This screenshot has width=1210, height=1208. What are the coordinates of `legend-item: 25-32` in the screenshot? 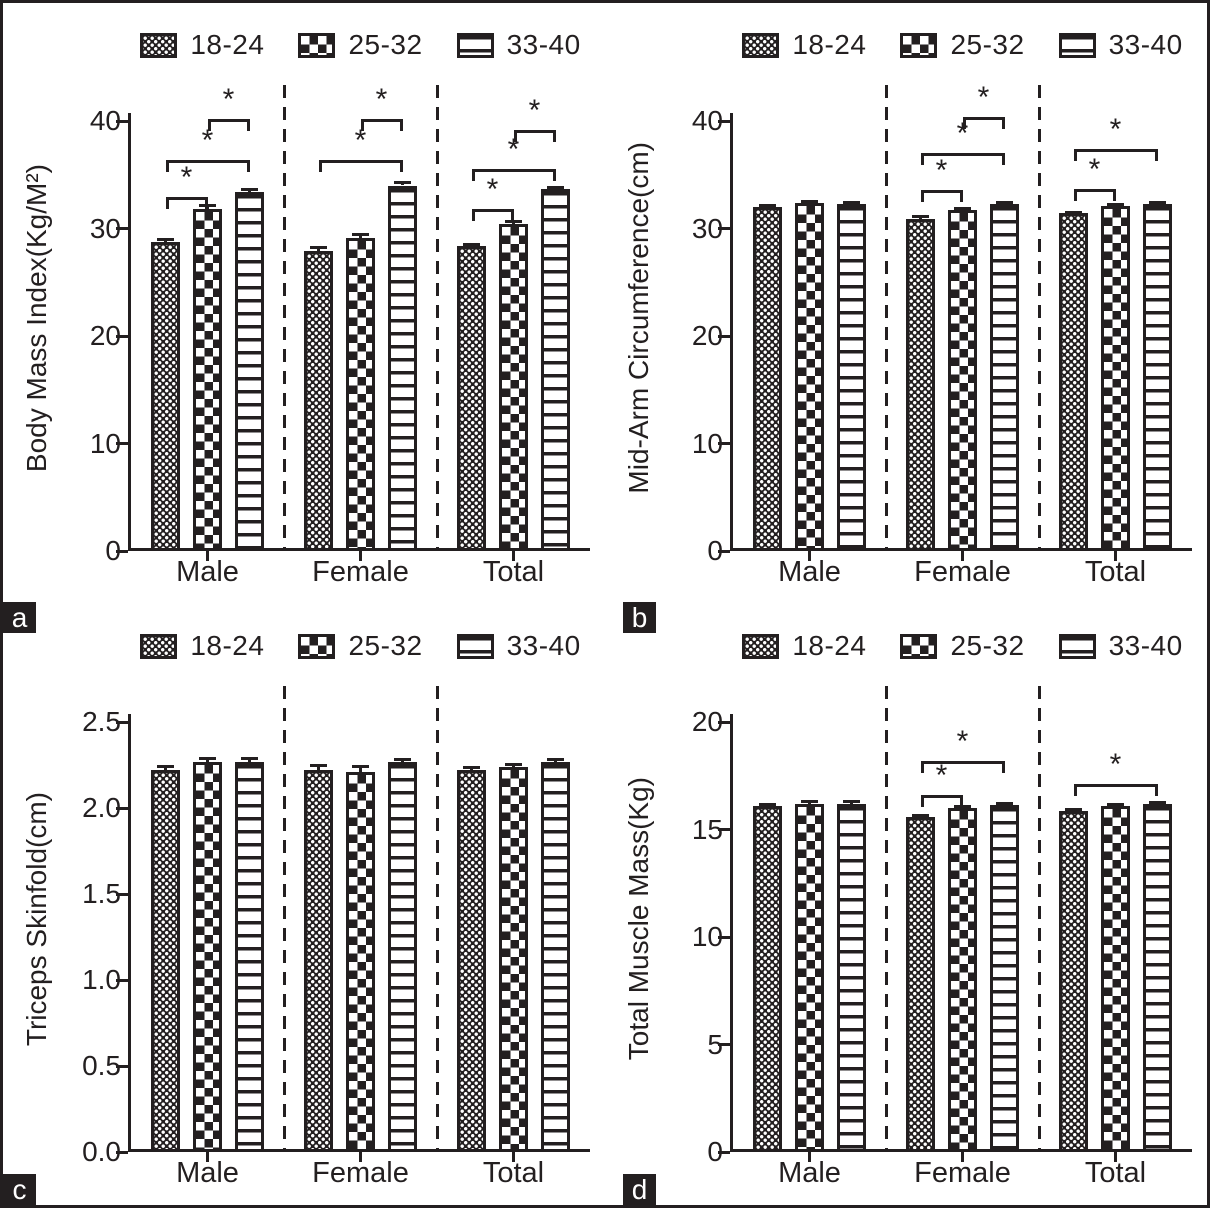 It's located at (962, 646).